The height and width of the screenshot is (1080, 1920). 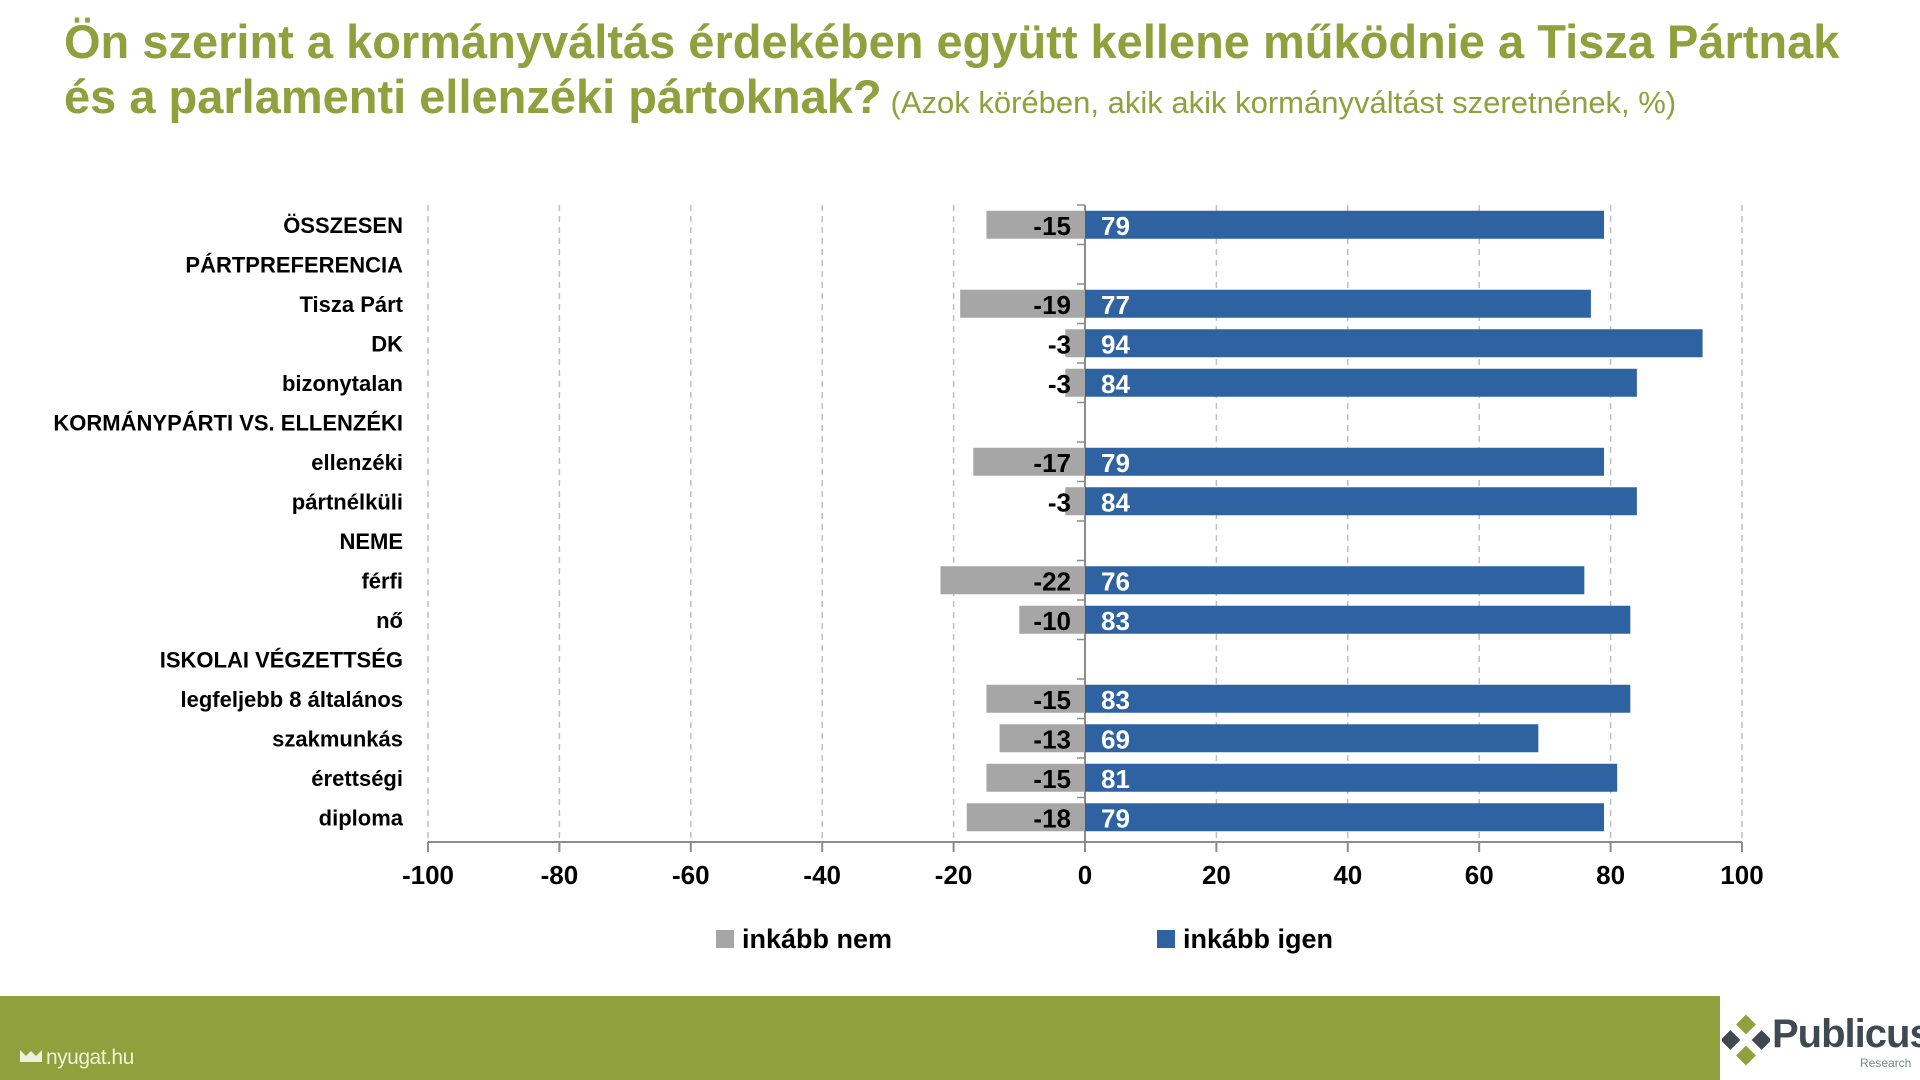 What do you see at coordinates (382, 580) in the screenshot?
I see `category-label: férfi` at bounding box center [382, 580].